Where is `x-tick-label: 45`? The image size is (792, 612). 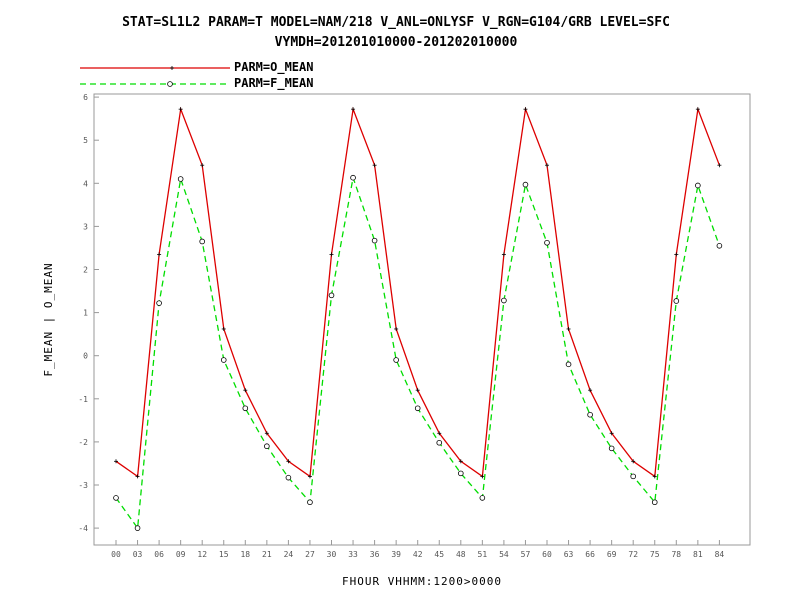
x-tick-label: 45 is located at coordinates (439, 554).